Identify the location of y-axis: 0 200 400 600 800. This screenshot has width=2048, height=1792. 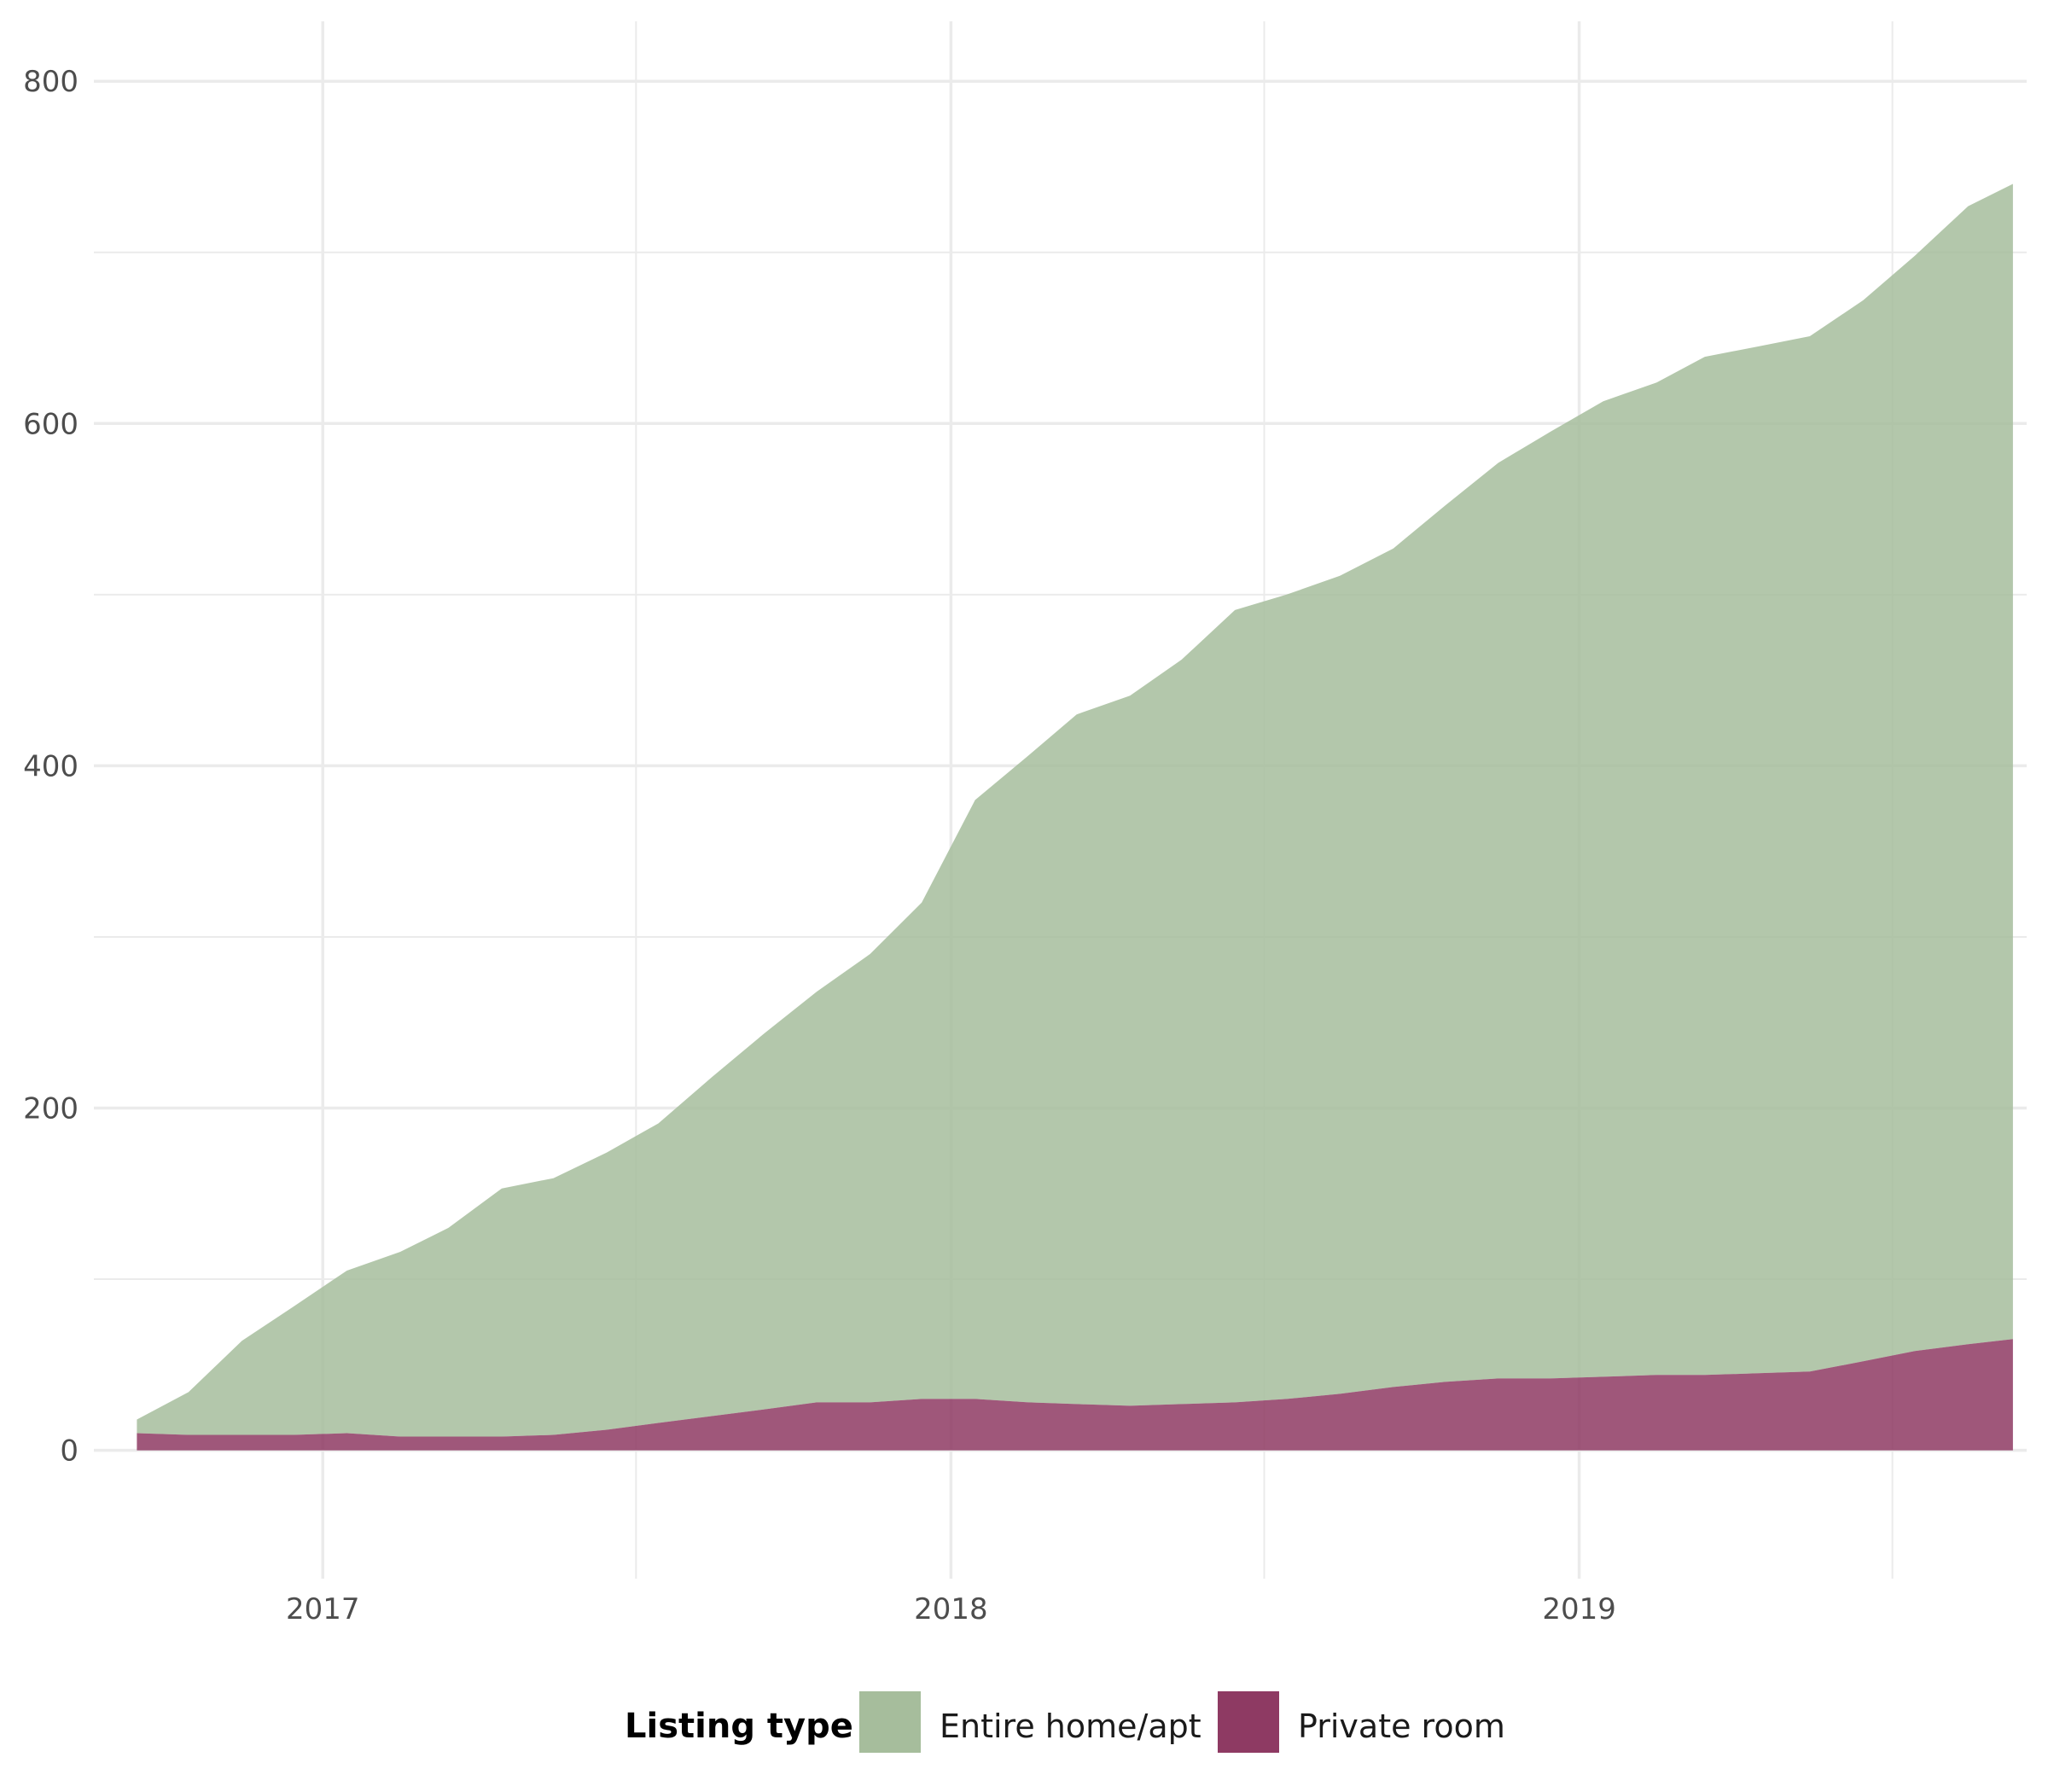
(51, 766).